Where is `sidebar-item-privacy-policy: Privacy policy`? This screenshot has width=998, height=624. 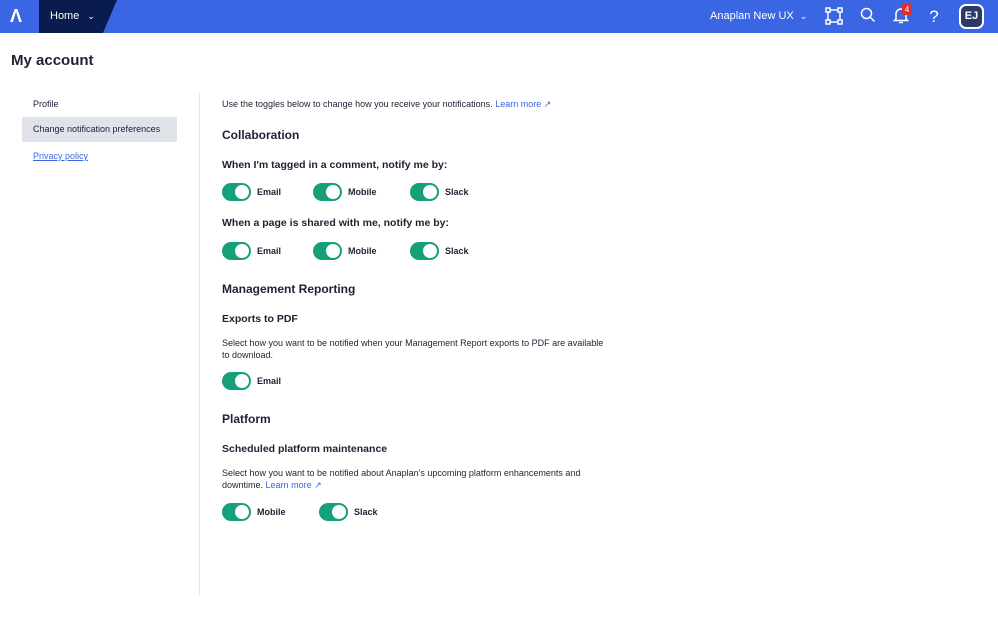 sidebar-item-privacy-policy: Privacy policy is located at coordinates (61, 156).